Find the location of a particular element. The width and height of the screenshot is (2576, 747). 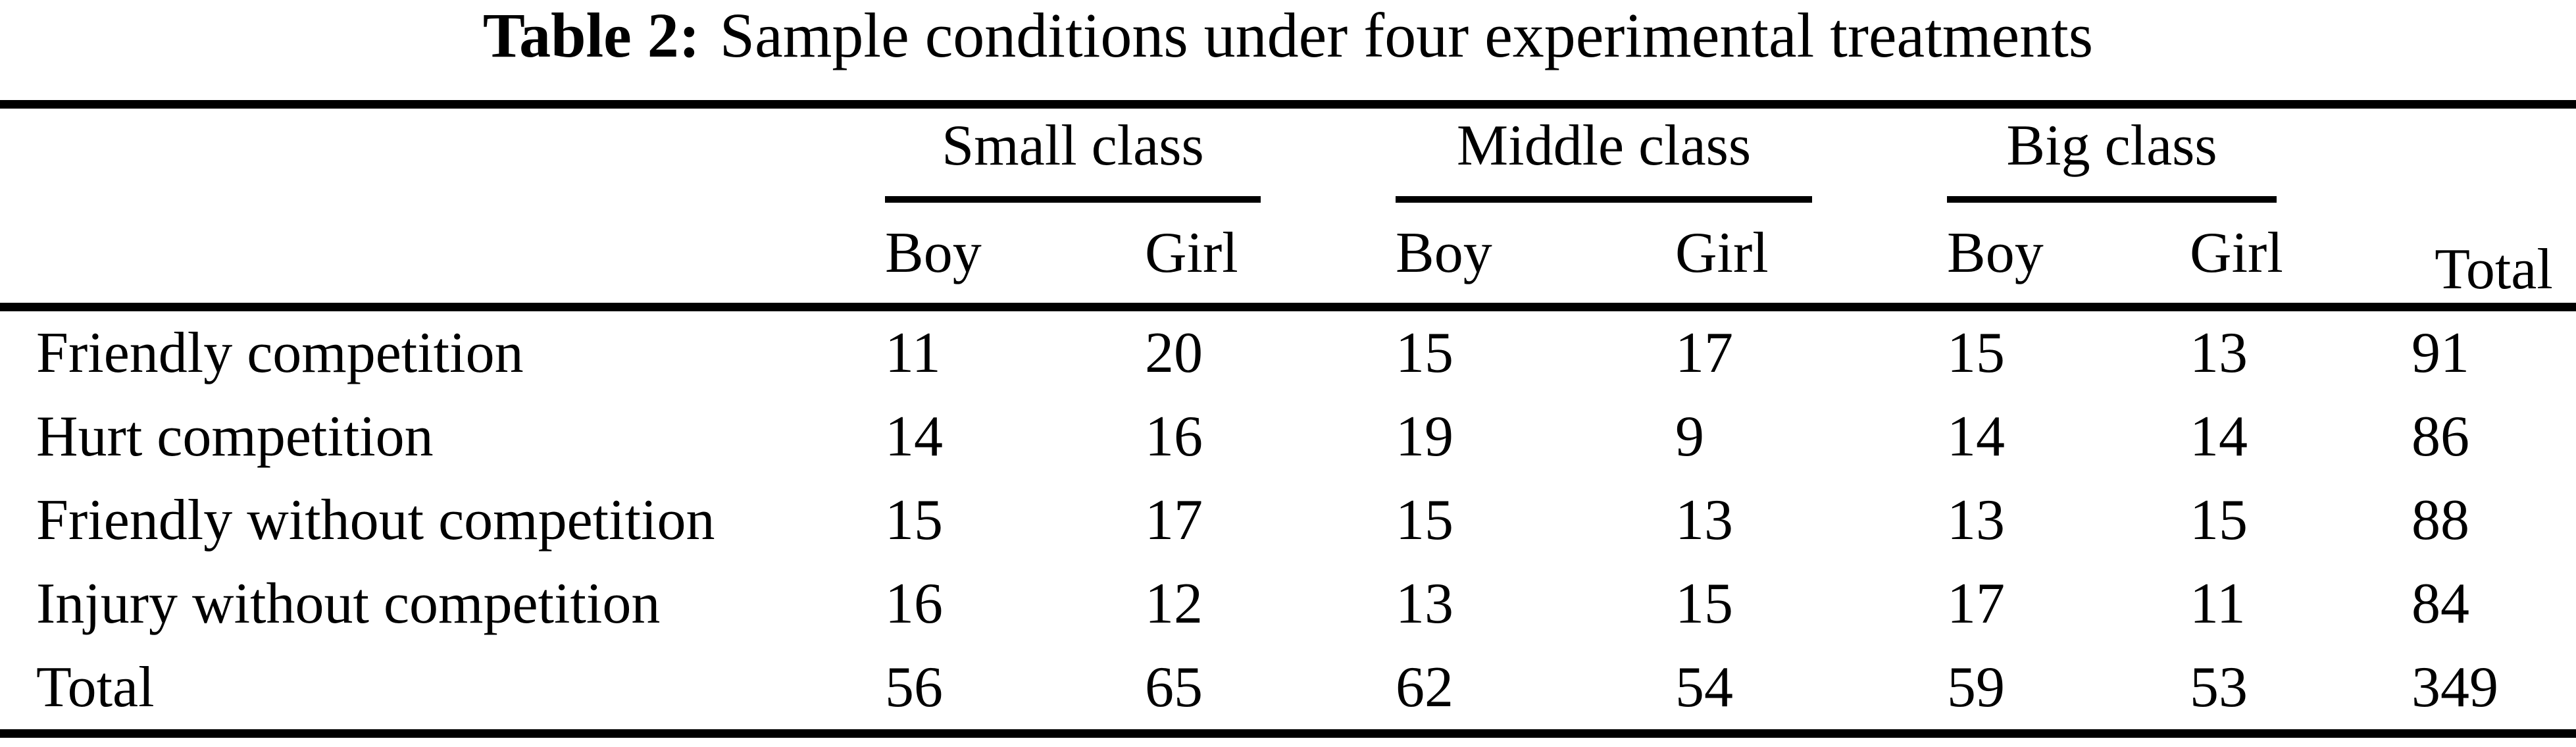

table-row-hurt-competition: Hurt competition 14 16 19 9 14 14 86 is located at coordinates (1288, 436).